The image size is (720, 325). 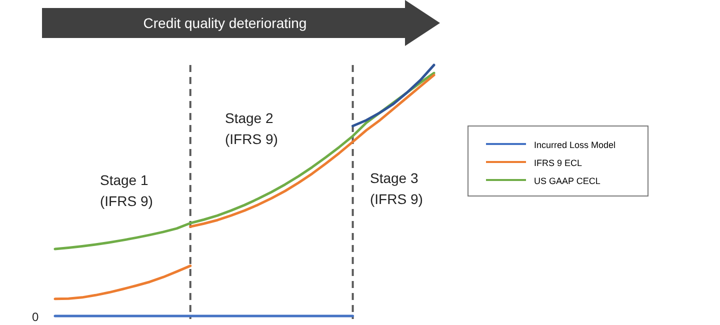 I want to click on legend-label: IFRS 9 ECL, so click(x=558, y=163).